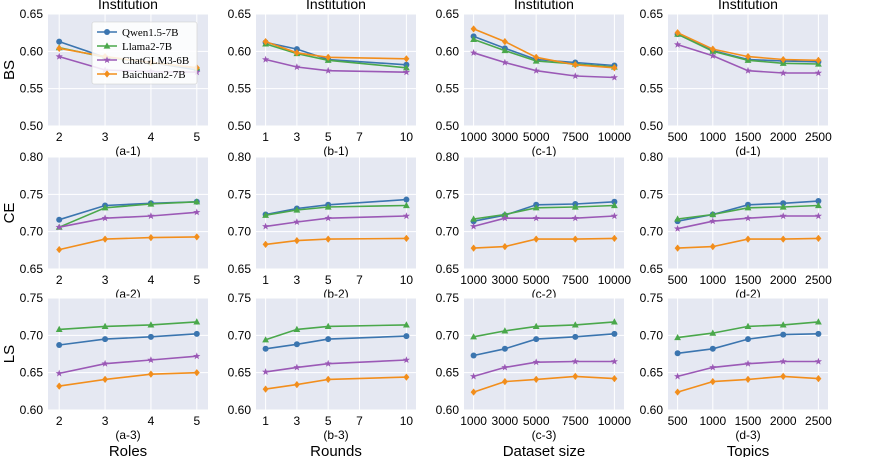  Describe the element at coordinates (335, 435) in the screenshot. I see `panel-sublabel: (b-3)` at that location.